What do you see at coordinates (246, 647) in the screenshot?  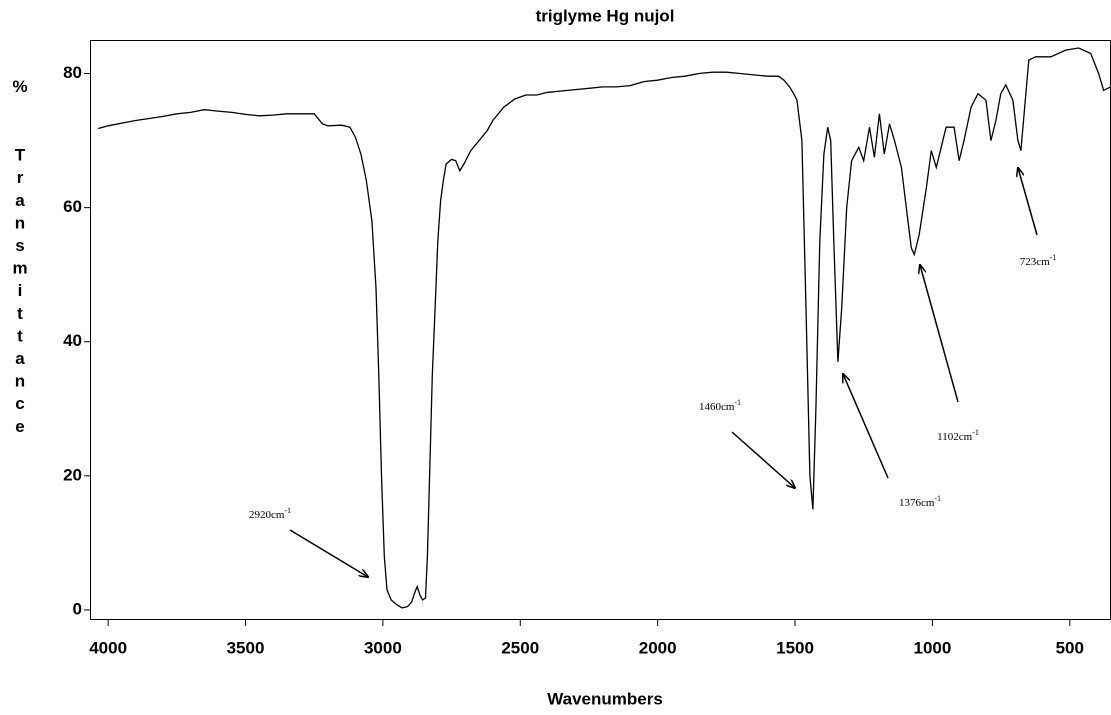 I see `x-tick-label: 3500` at bounding box center [246, 647].